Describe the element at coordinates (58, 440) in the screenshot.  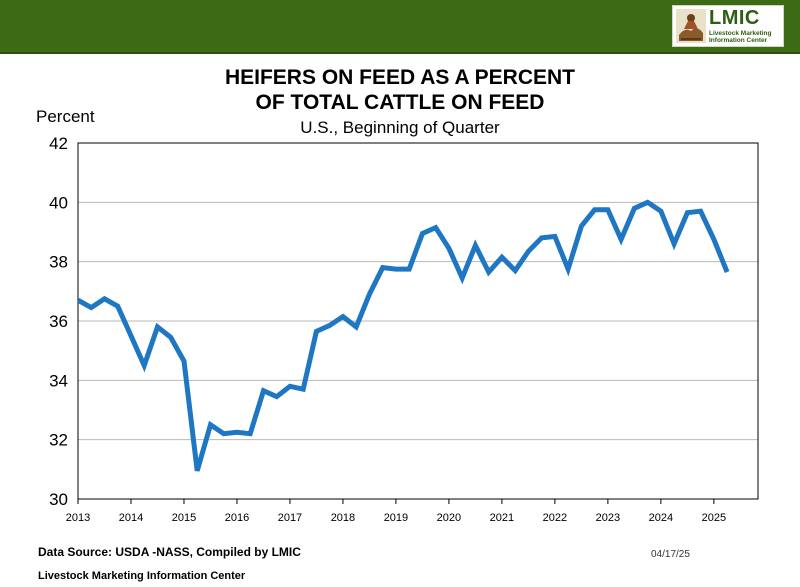
I see `y-tick-label: 32` at that location.